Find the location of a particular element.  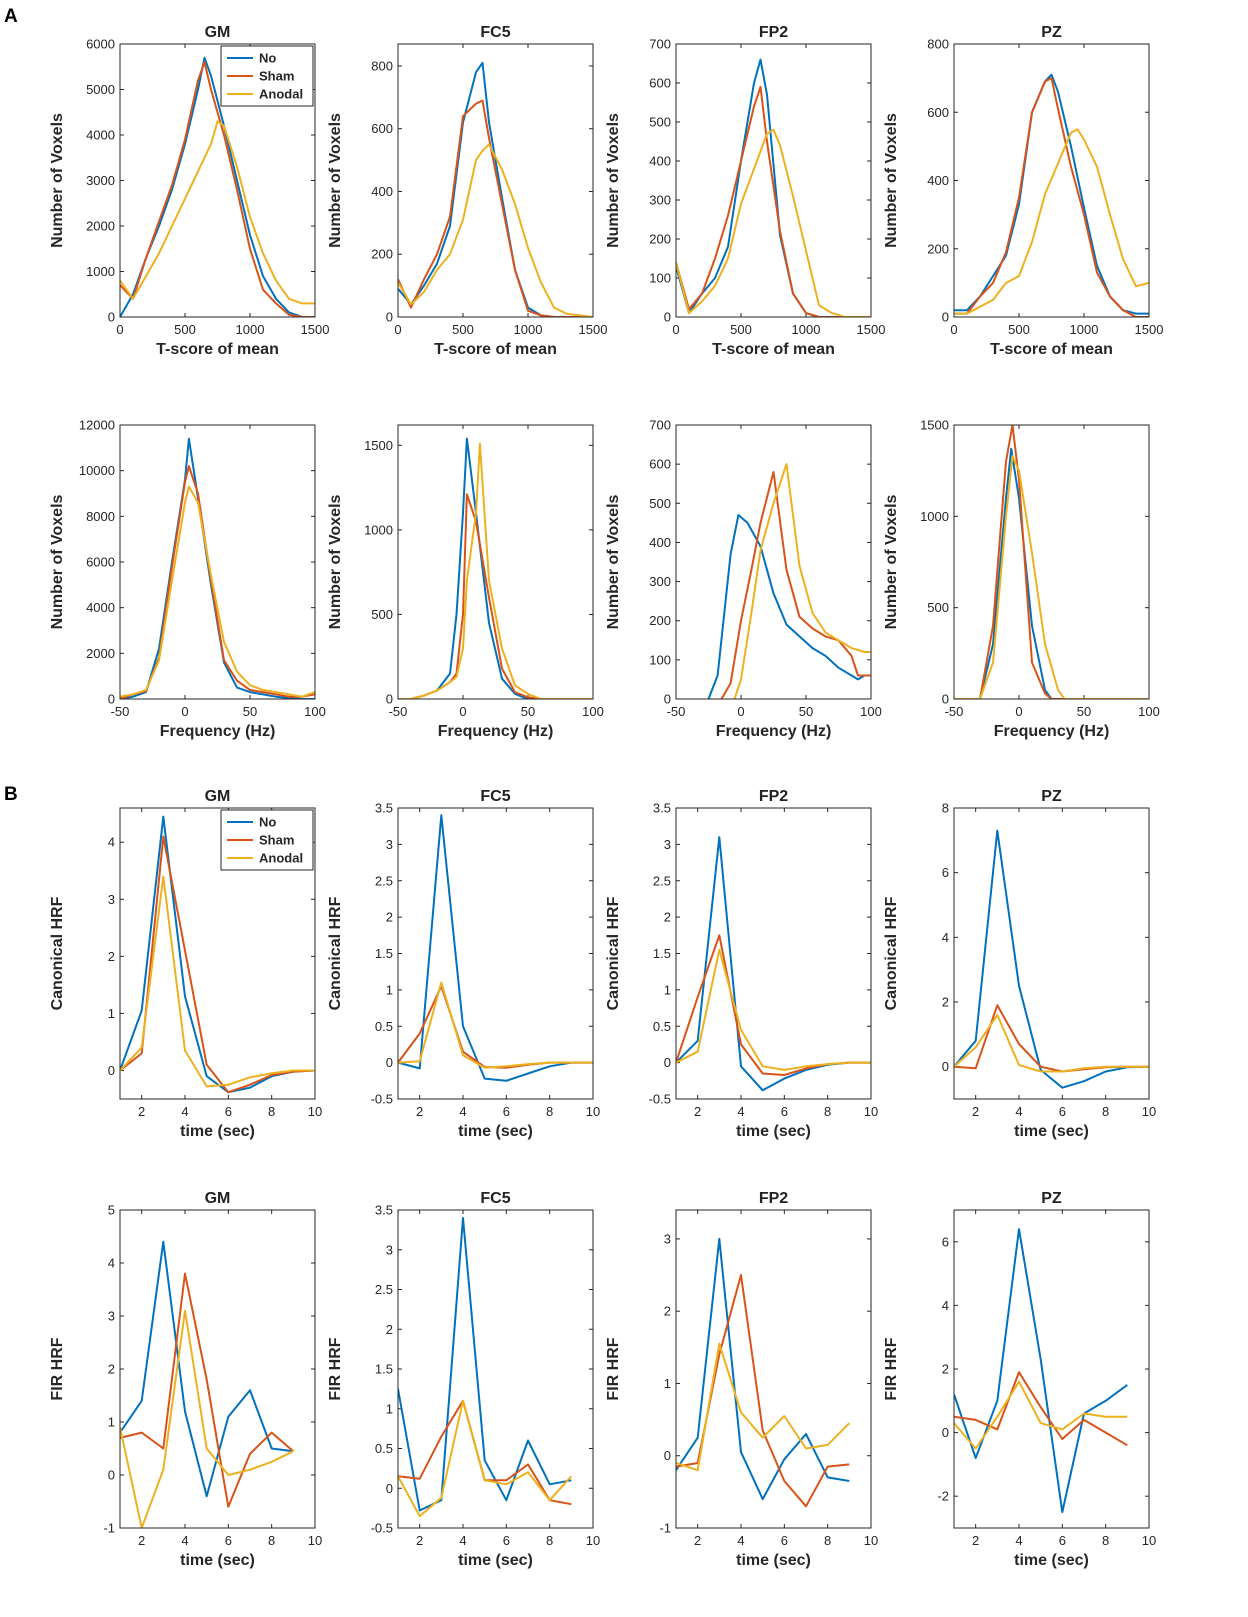

panel-label-a: A is located at coordinates (11, 16).